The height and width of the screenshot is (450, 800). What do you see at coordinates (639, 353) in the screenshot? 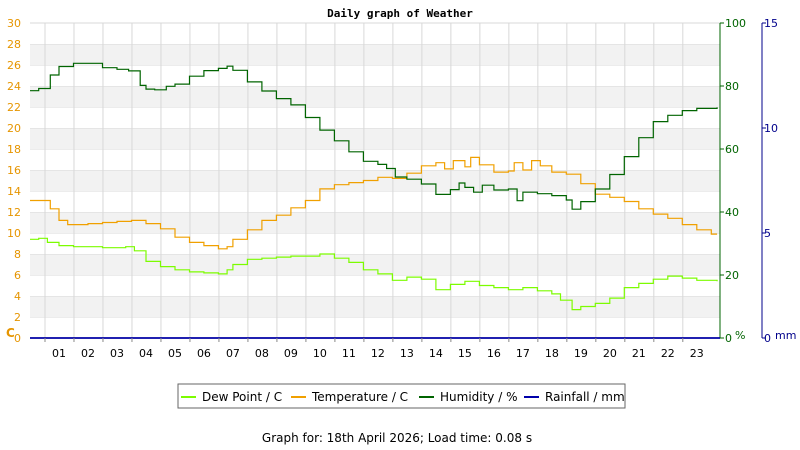
I see `x-tick-label-21: 21` at bounding box center [639, 353].